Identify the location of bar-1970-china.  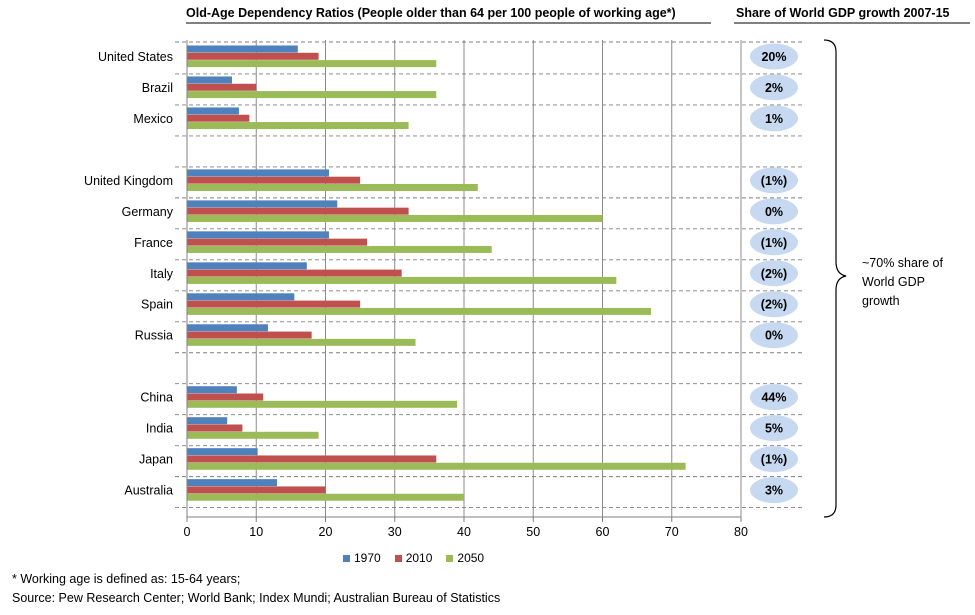
(212, 390).